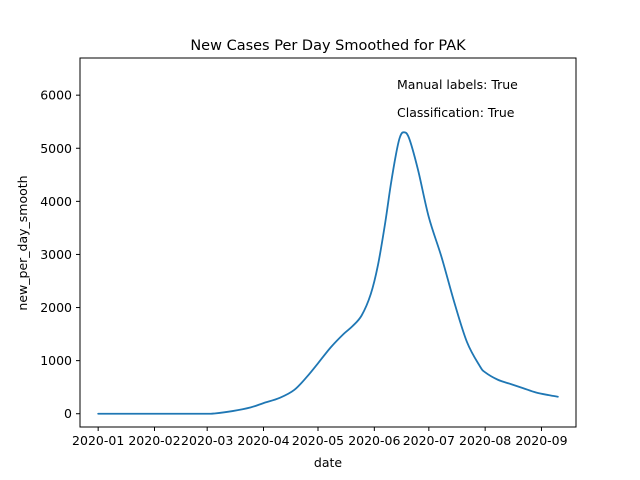  What do you see at coordinates (56, 360) in the screenshot?
I see `y-tick-label: 1000` at bounding box center [56, 360].